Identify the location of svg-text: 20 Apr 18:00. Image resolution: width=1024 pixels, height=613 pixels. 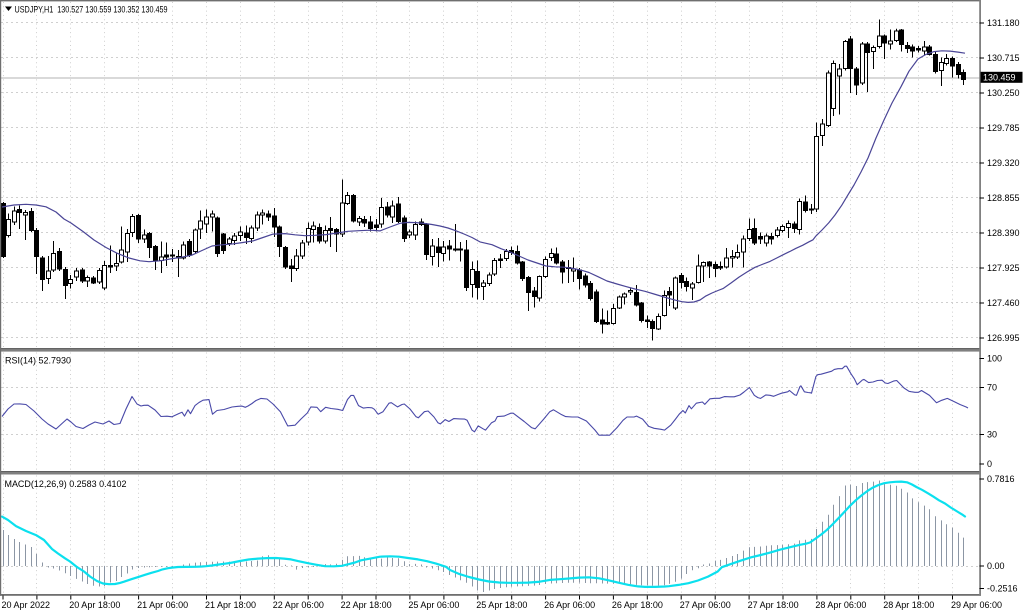
(94, 605).